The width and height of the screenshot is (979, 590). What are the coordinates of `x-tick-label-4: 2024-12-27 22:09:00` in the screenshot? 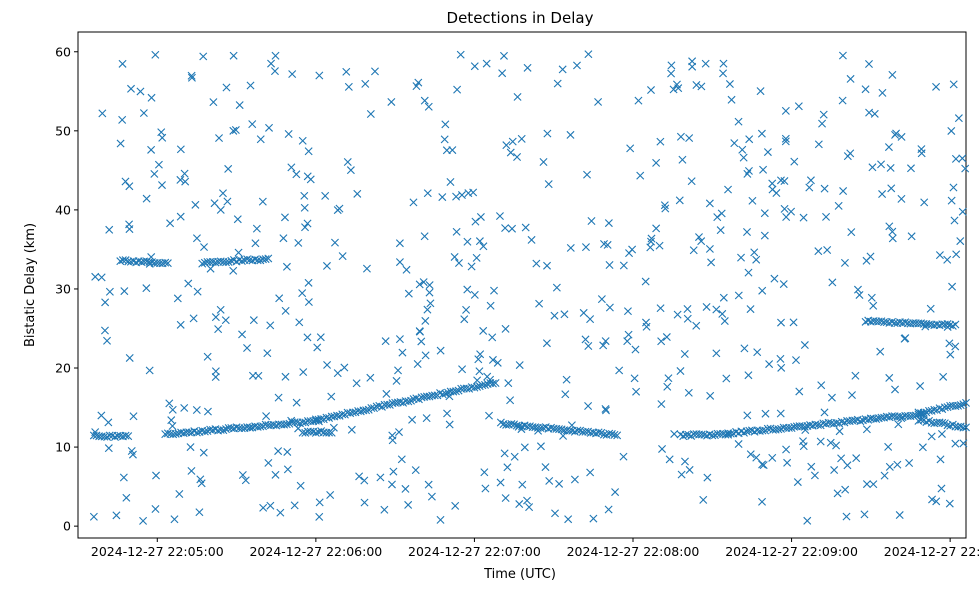 It's located at (791, 551).